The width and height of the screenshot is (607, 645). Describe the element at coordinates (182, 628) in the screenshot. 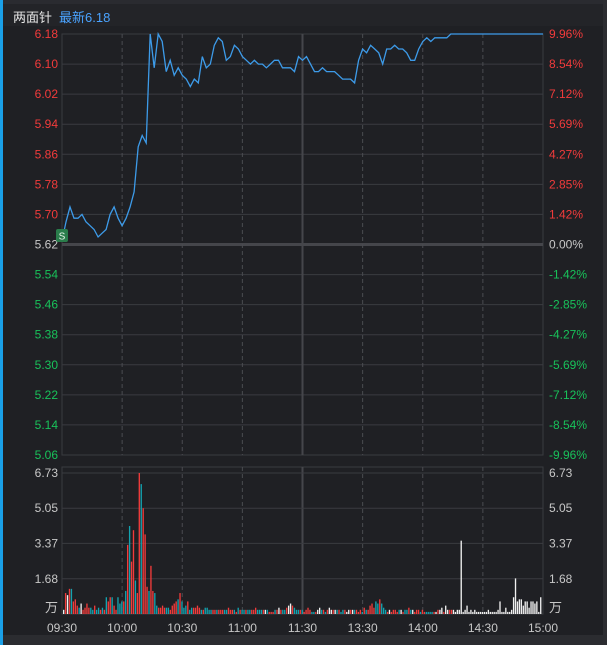

I see `time-tick-label: 10:30` at that location.